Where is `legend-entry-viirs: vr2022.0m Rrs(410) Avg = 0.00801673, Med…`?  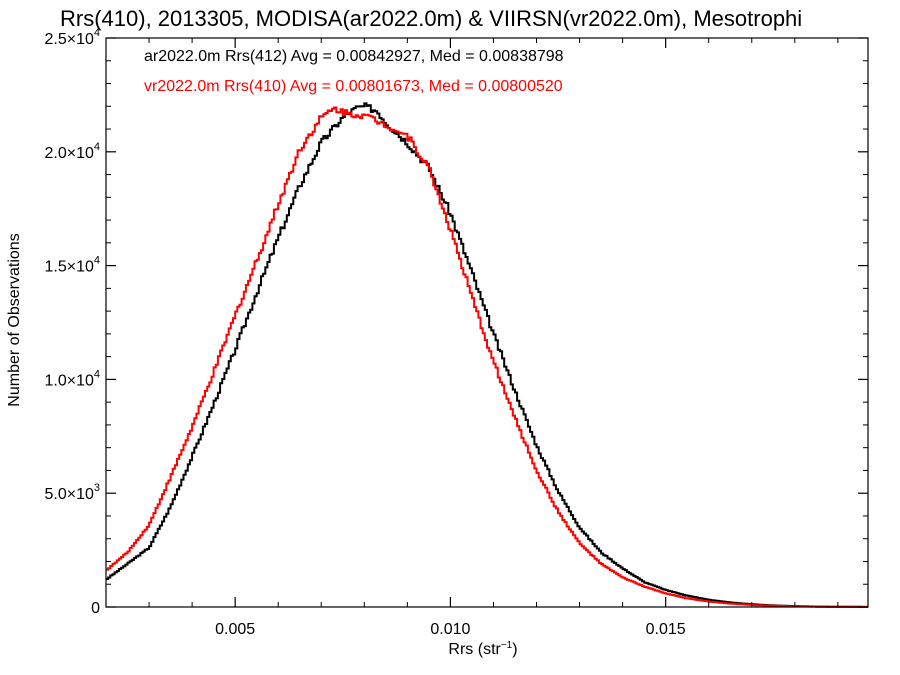
legend-entry-viirs: vr2022.0m Rrs(410) Avg = 0.00801673, Med… is located at coordinates (353, 86).